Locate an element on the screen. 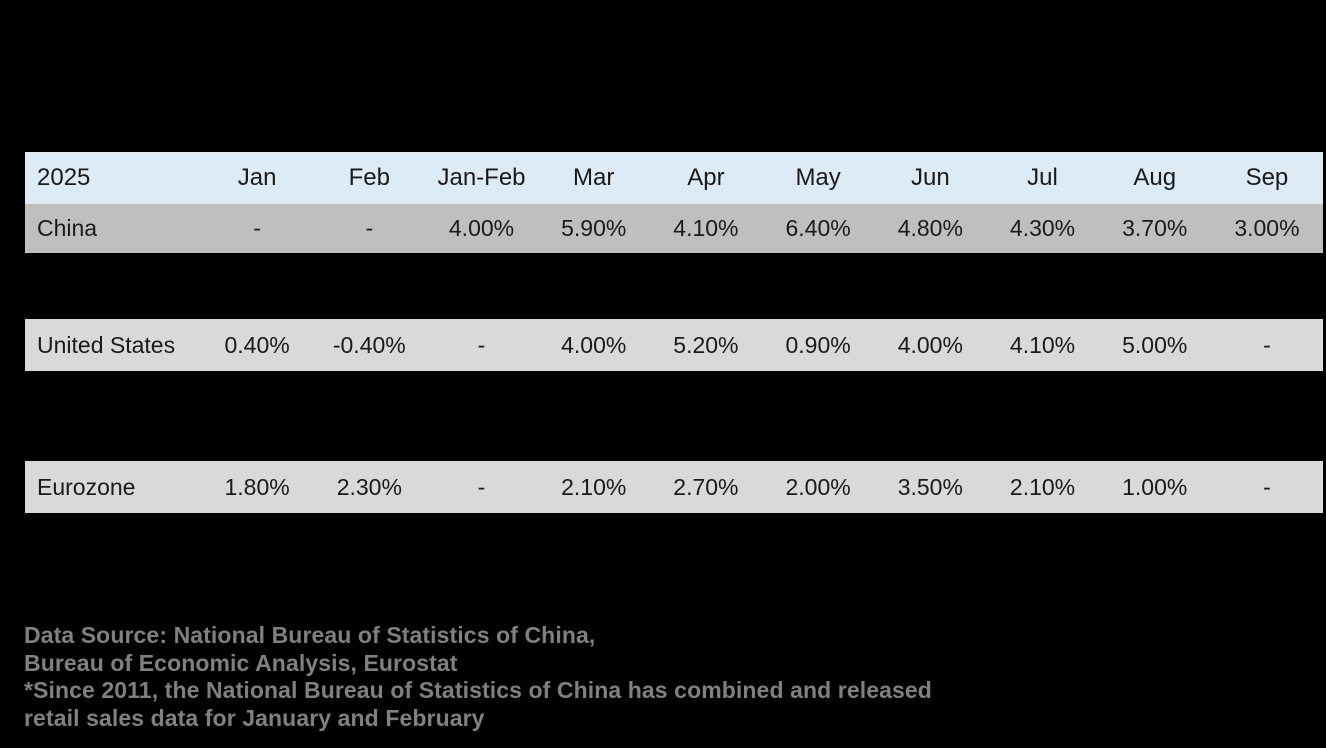 The height and width of the screenshot is (748, 1326). header-month-cell: Jan is located at coordinates (257, 177).